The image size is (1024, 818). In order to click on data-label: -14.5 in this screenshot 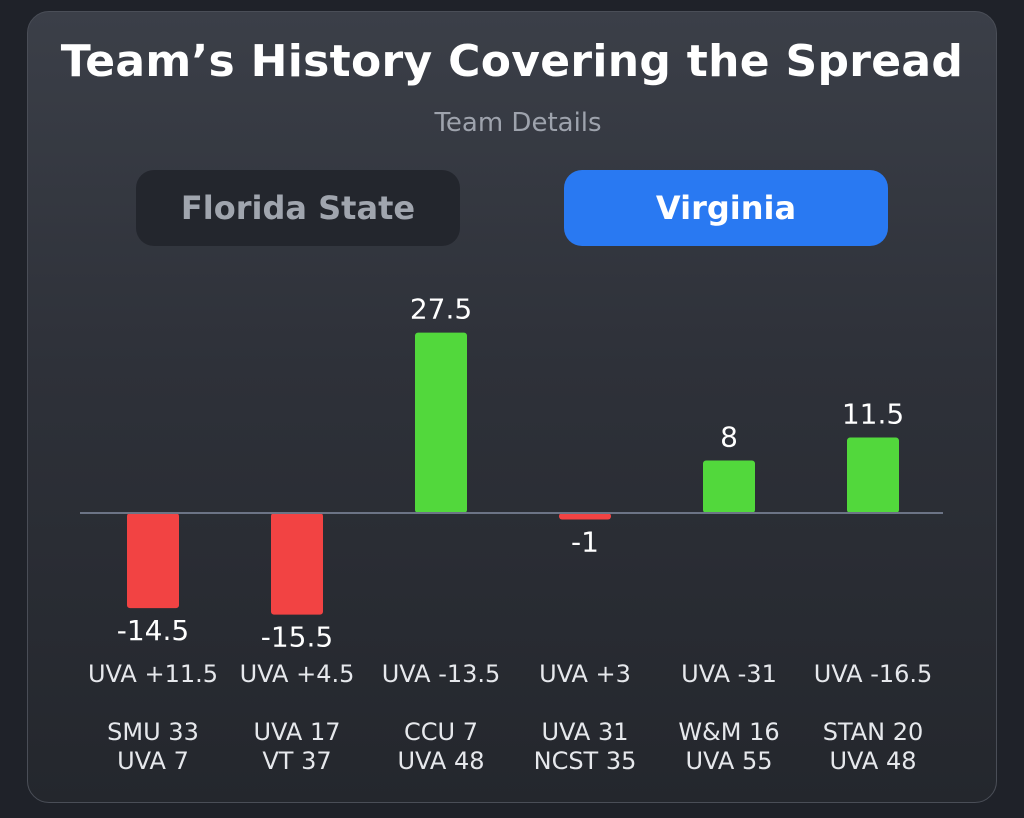, I will do `click(153, 630)`.